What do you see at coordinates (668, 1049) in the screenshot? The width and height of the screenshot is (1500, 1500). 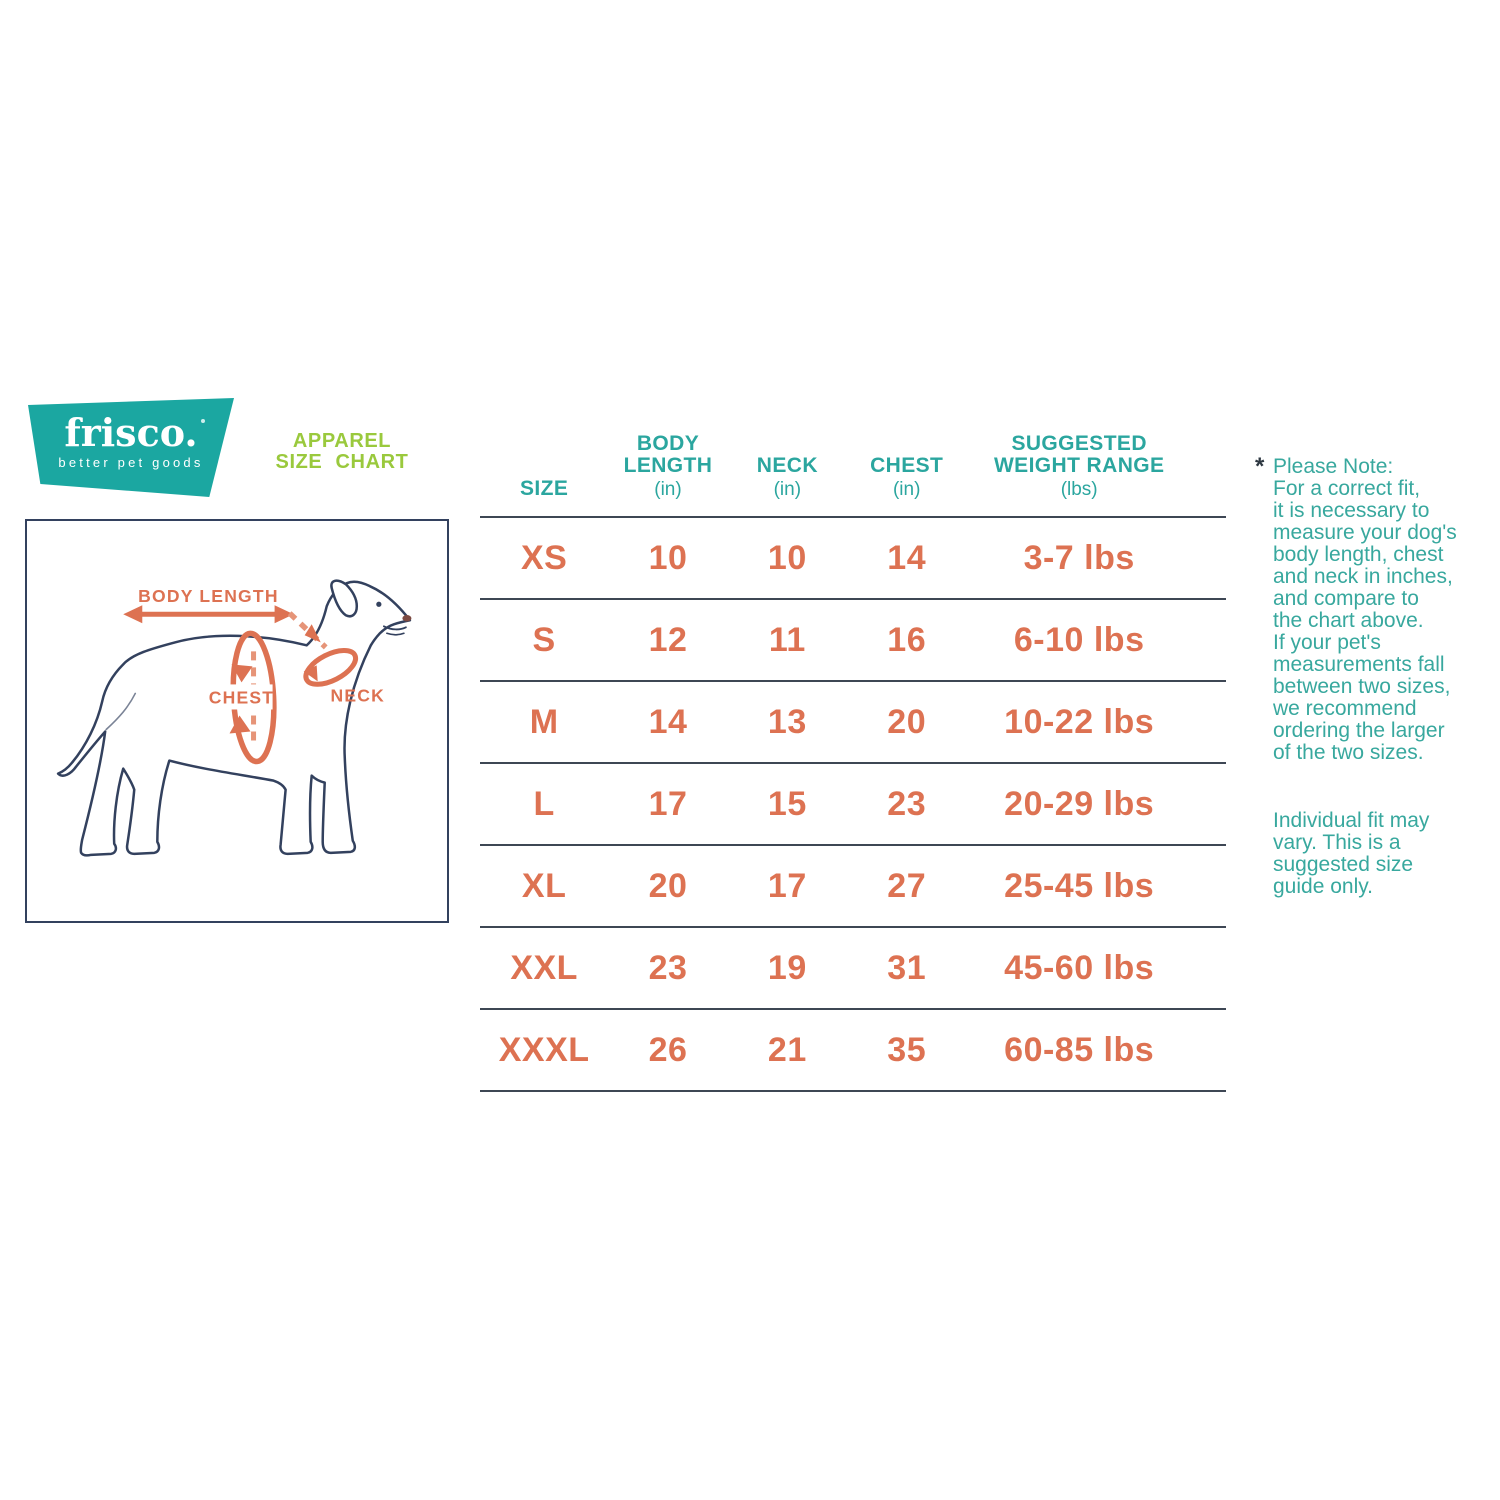 I see `table-cell: 26` at bounding box center [668, 1049].